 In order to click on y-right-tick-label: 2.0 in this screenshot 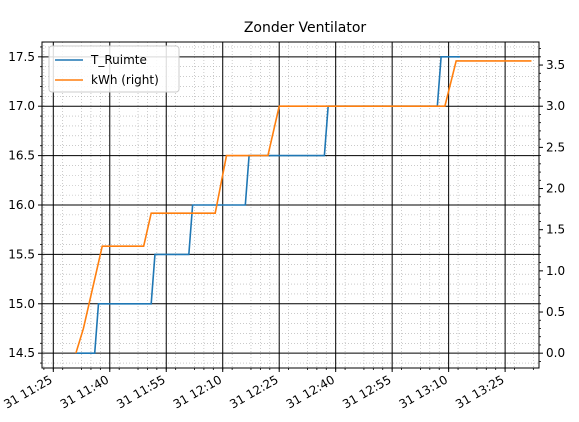, I will do `click(555, 189)`.